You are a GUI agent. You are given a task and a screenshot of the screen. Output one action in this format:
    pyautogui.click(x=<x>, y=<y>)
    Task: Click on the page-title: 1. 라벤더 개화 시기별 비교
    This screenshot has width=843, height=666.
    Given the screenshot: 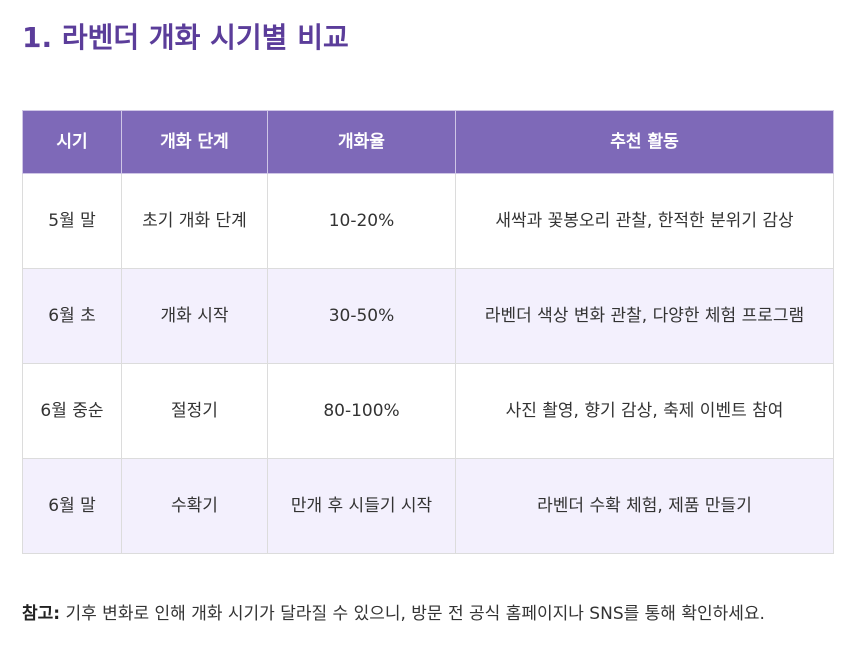 What is the action you would take?
    pyautogui.click(x=185, y=37)
    